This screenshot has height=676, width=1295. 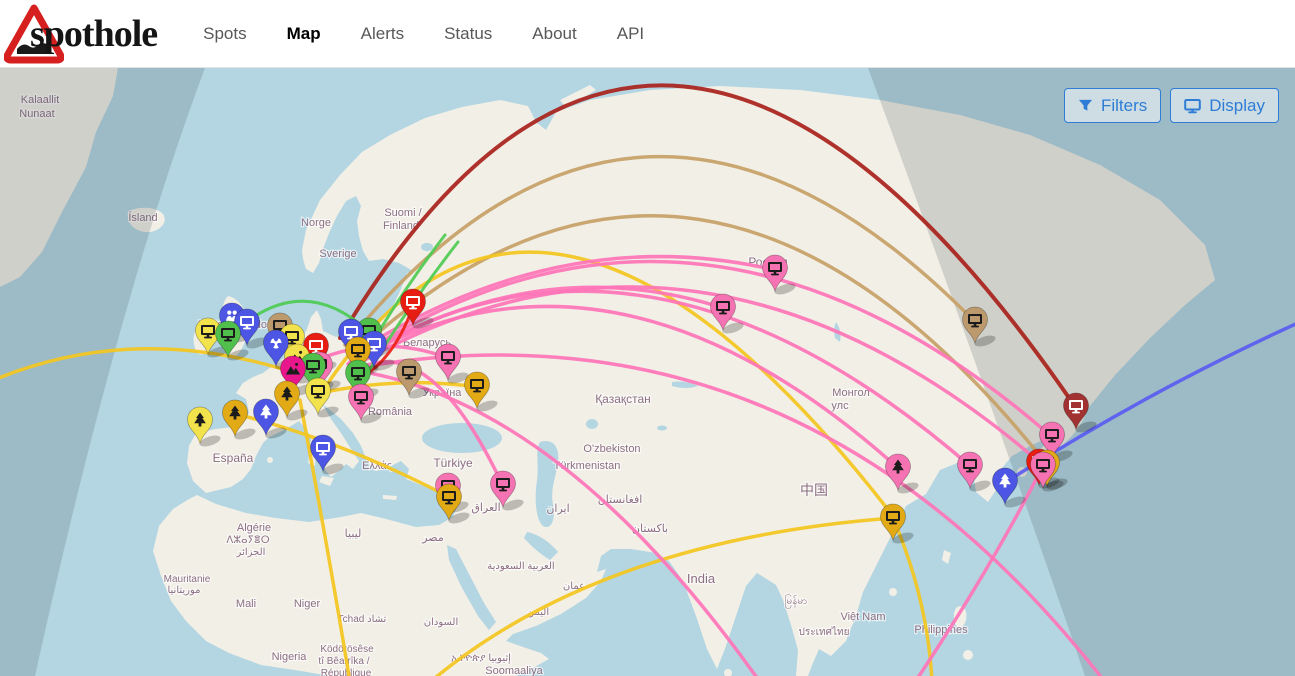 What do you see at coordinates (851, 393) in the screenshot?
I see `map-label: Монгол` at bounding box center [851, 393].